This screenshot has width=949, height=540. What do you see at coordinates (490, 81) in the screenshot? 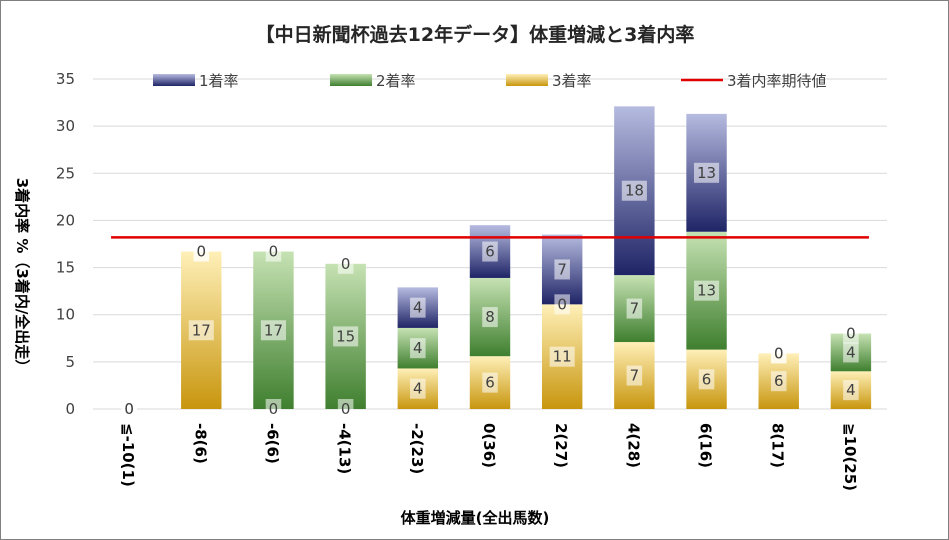
I see `legend: 1着率 2着率 3着率 3着内率期待値` at bounding box center [490, 81].